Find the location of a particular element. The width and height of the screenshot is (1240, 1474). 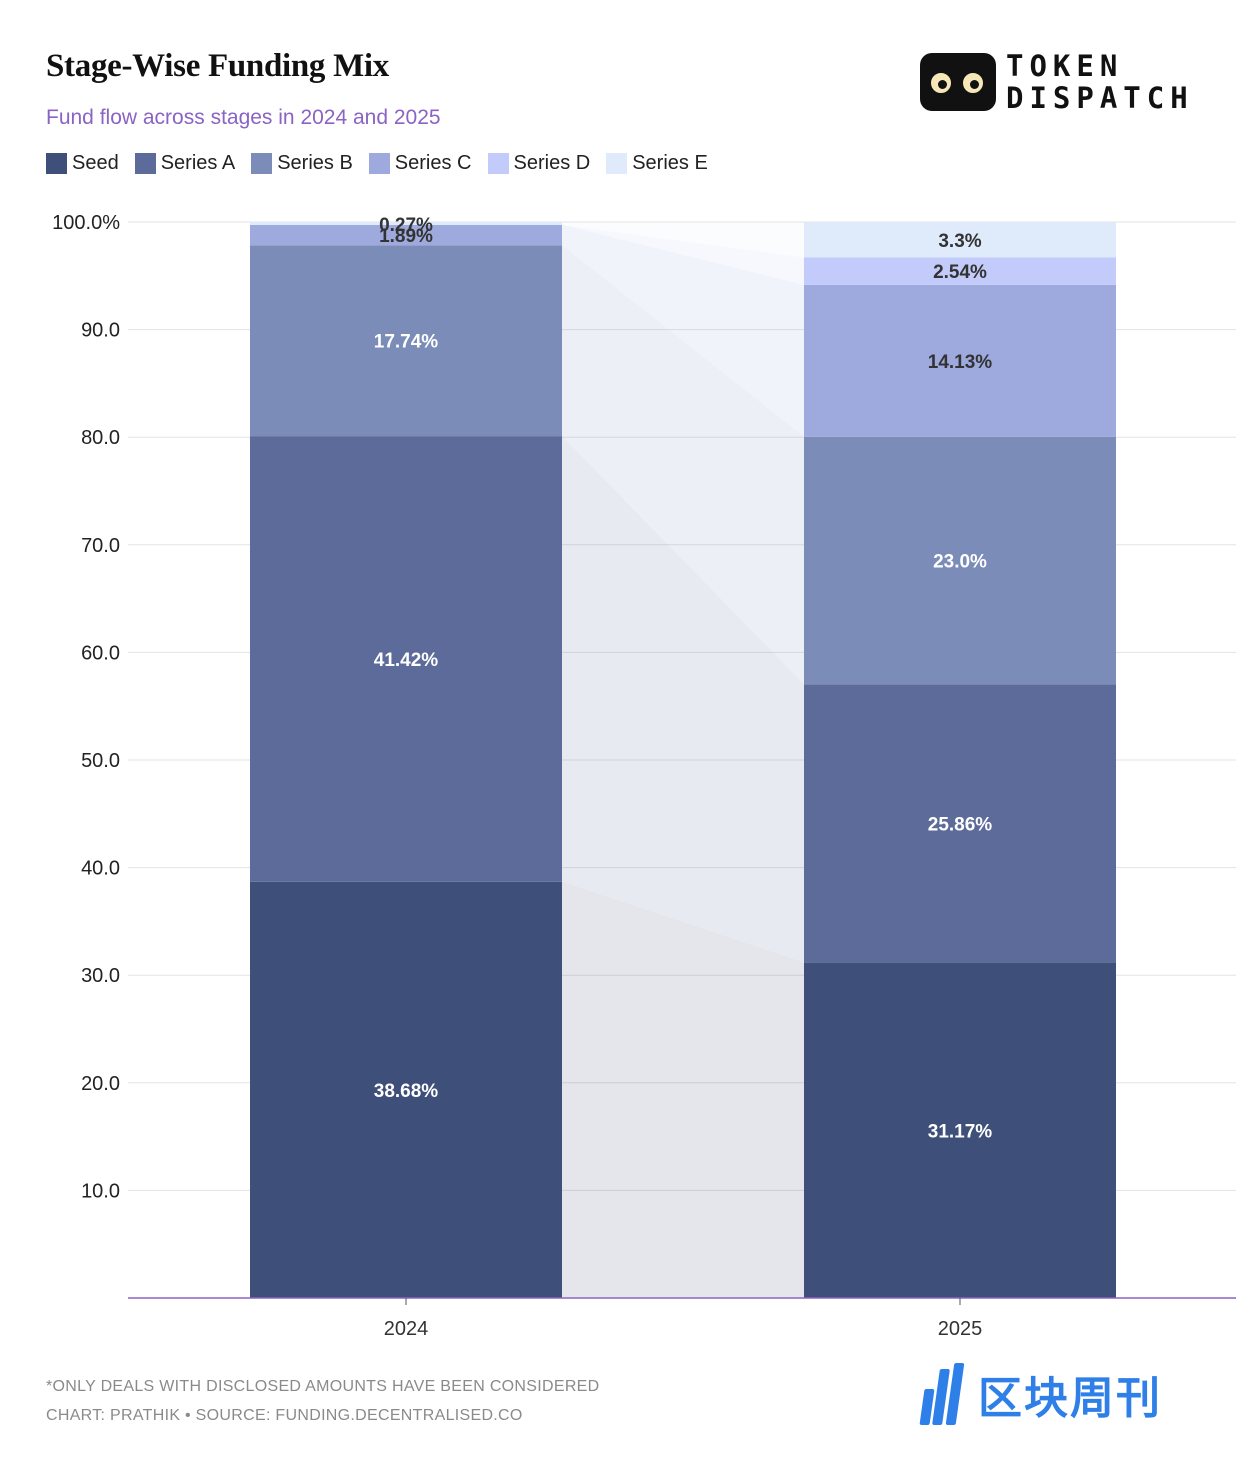

data-label: 25.86% is located at coordinates (960, 824).